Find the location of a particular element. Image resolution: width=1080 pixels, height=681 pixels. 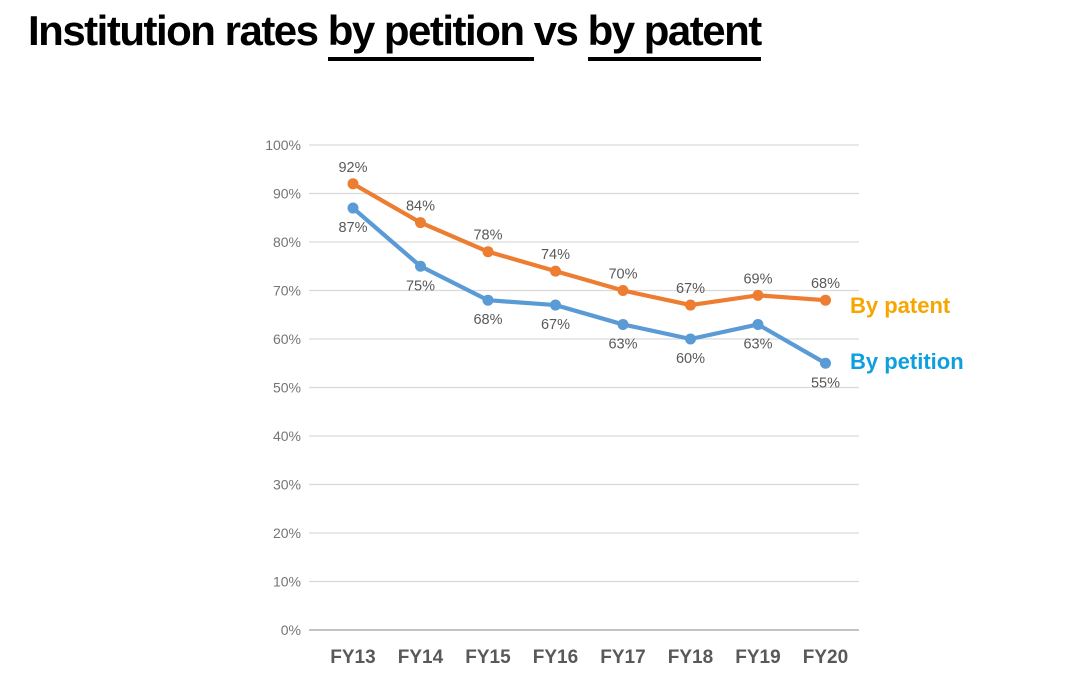

data-labels-by-patent: 92% 84% 78% 74% 70% 67% 69% 68% is located at coordinates (589, 228).